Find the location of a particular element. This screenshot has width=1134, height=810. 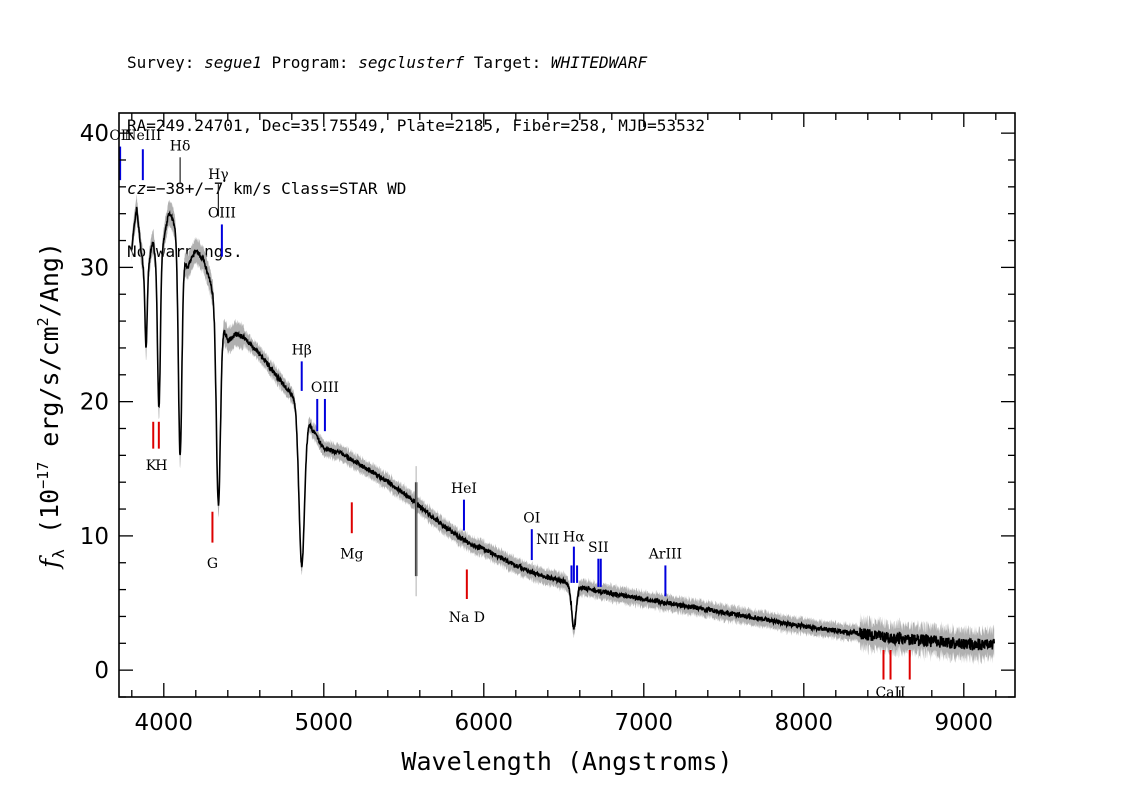

survey-label: Survey: is located at coordinates (166, 62).